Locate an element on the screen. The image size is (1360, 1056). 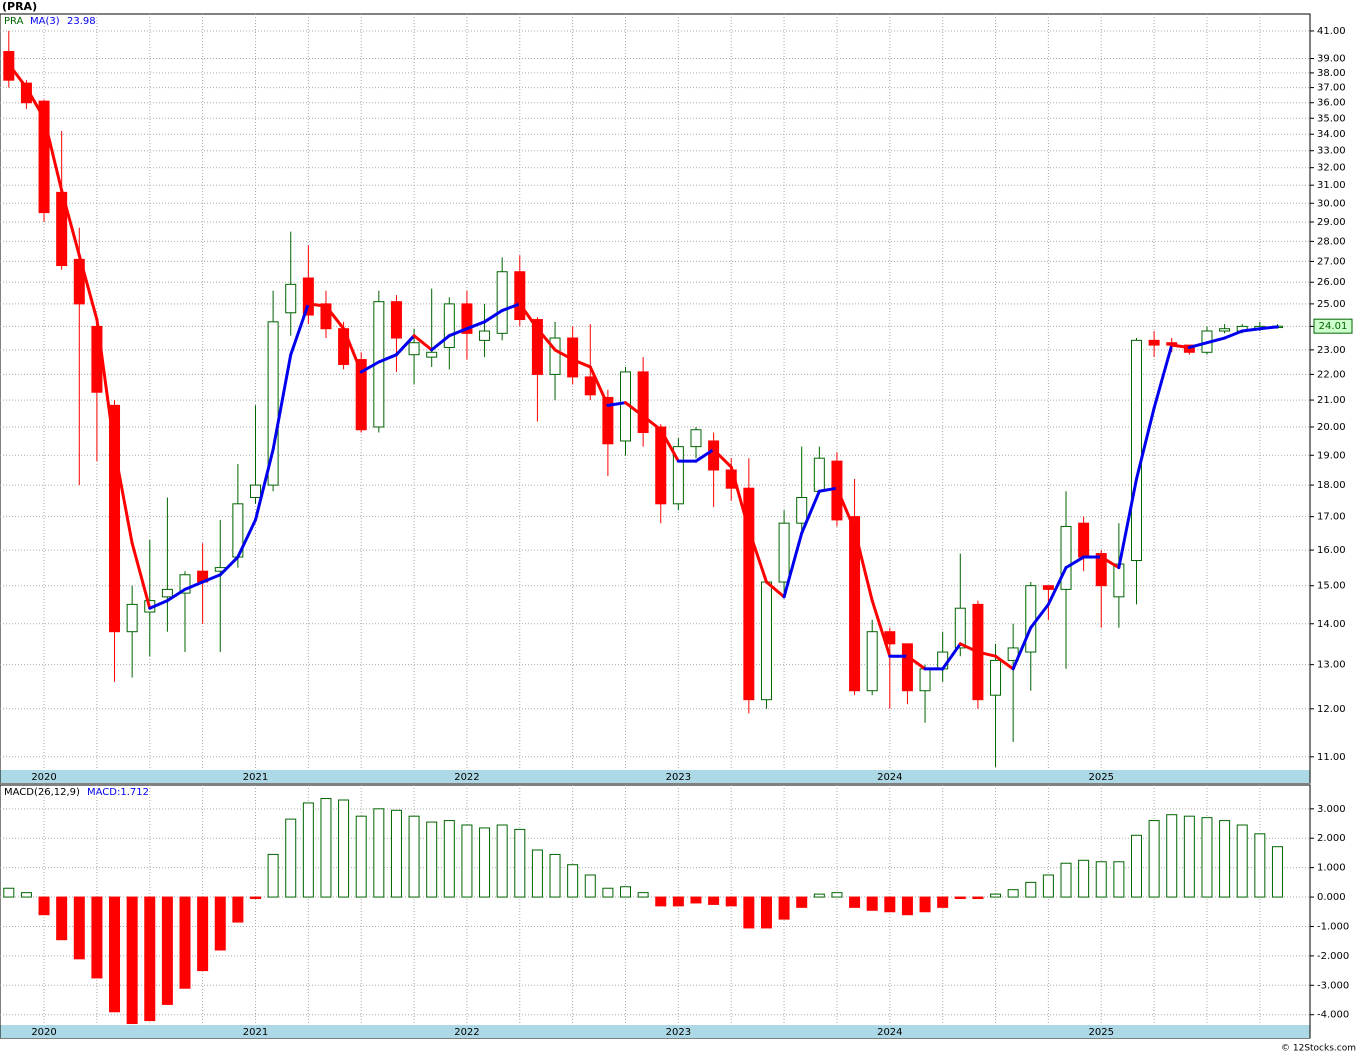
y-tick-label: 41.00 is located at coordinates (1331, 31).